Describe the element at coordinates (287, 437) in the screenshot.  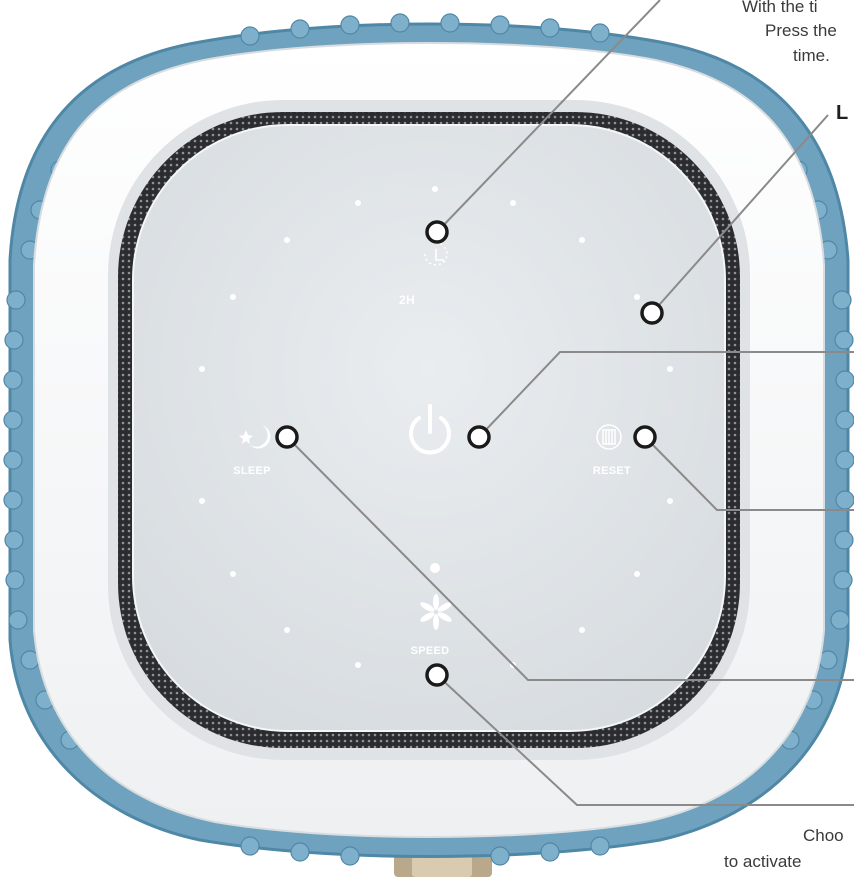
I see `marker-sleep` at that location.